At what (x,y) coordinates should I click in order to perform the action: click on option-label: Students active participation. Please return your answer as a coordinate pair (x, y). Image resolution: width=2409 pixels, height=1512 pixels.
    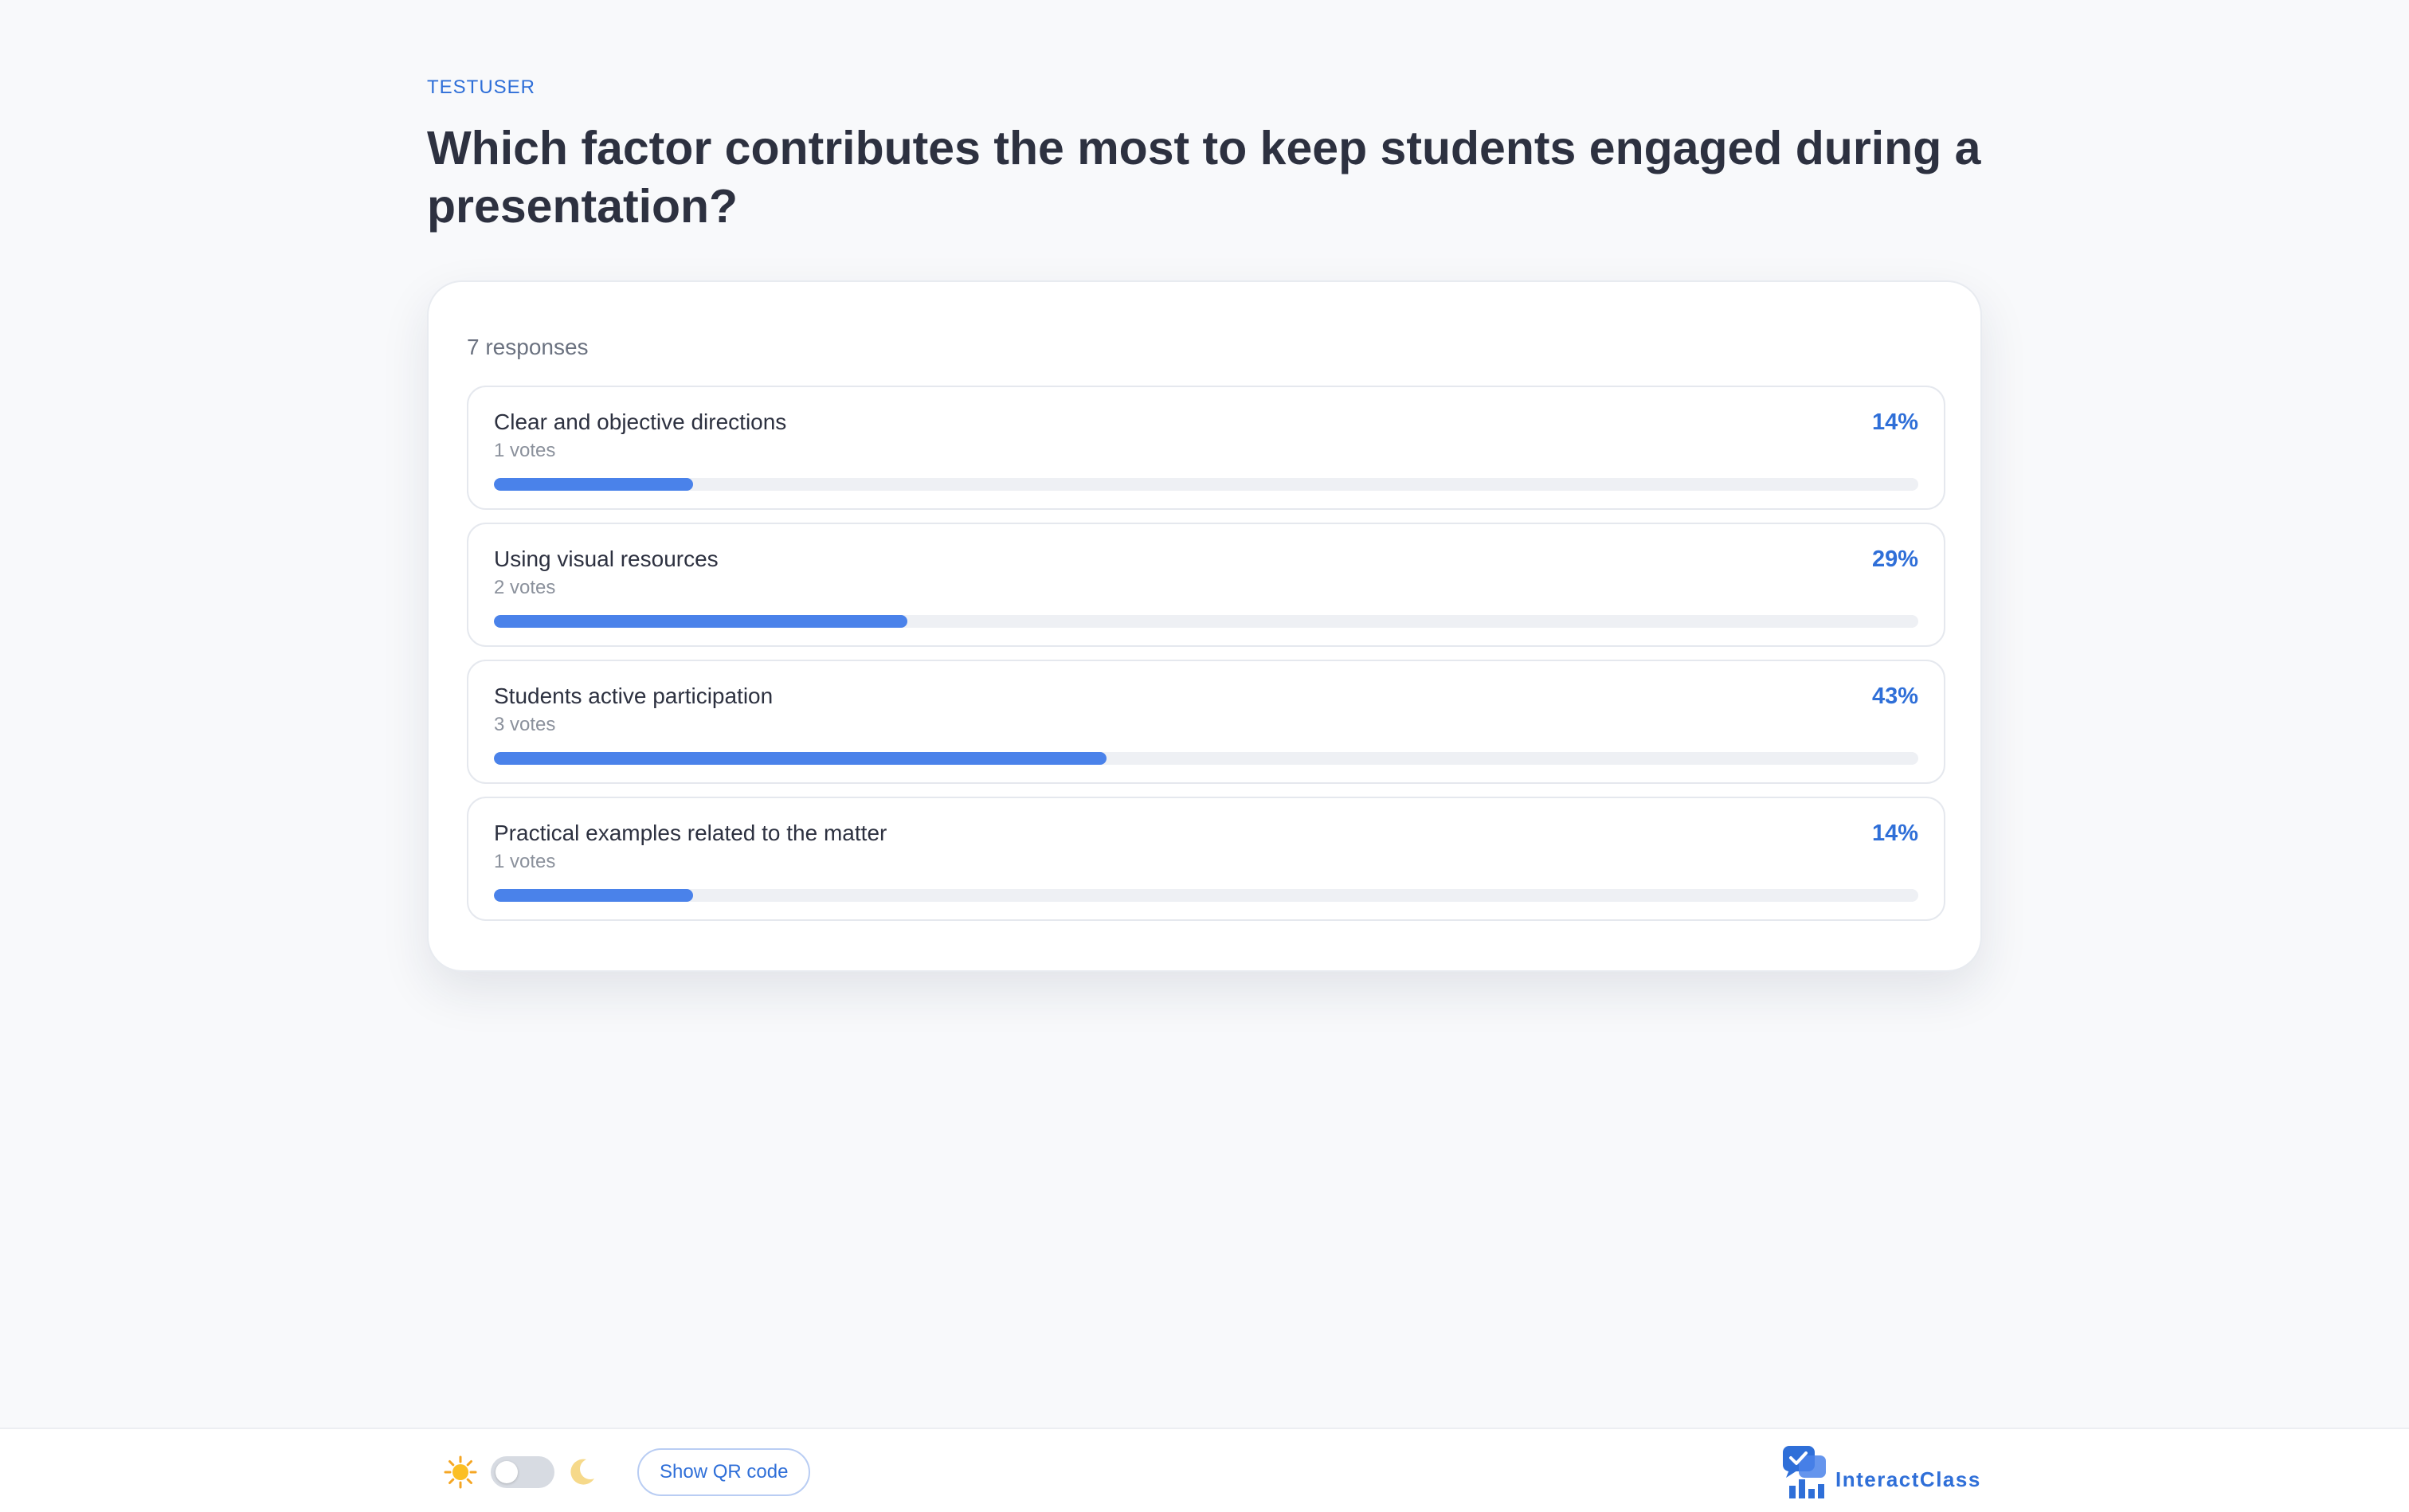
    Looking at the image, I should click on (634, 696).